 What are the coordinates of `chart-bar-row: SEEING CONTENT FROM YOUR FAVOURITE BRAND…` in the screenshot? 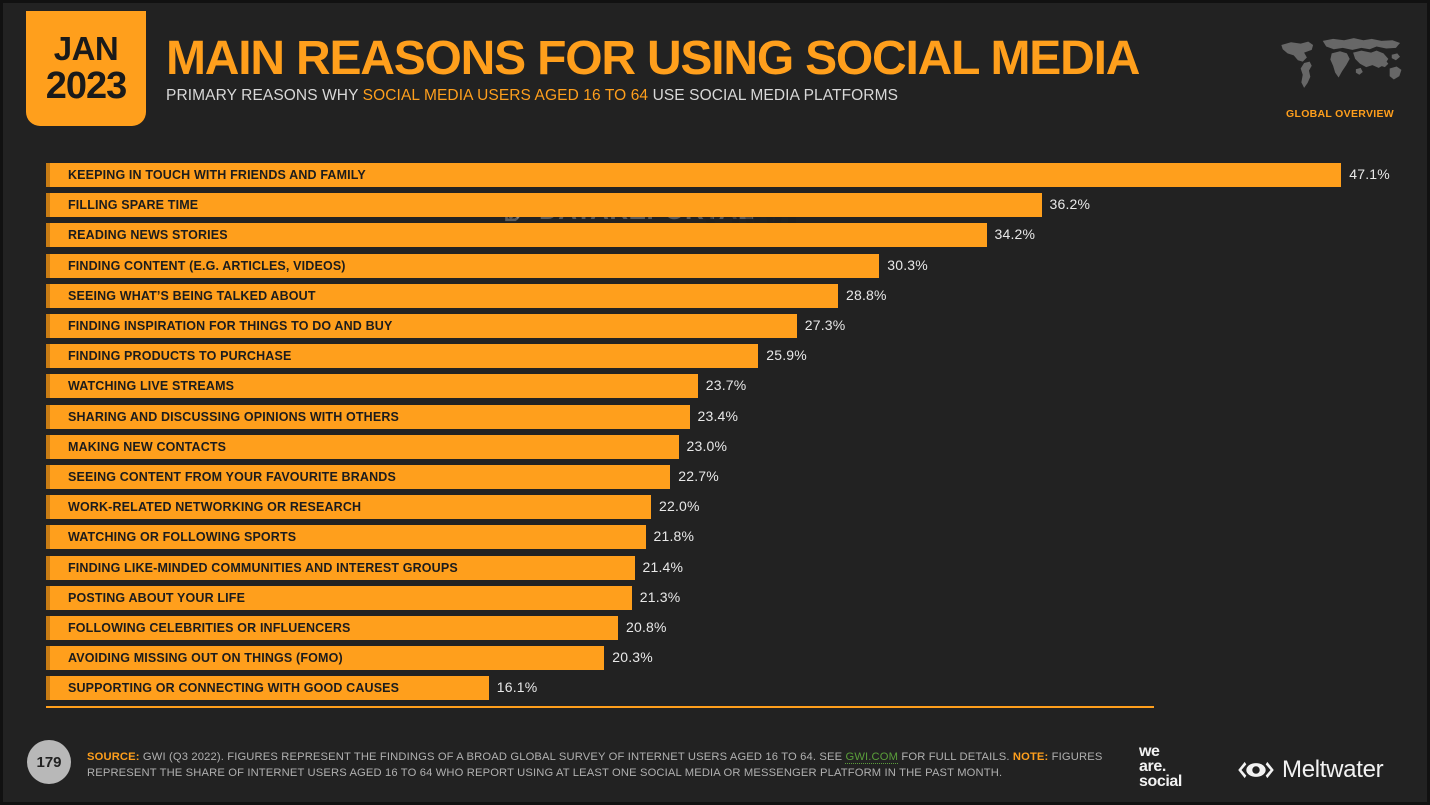 It's located at (715, 477).